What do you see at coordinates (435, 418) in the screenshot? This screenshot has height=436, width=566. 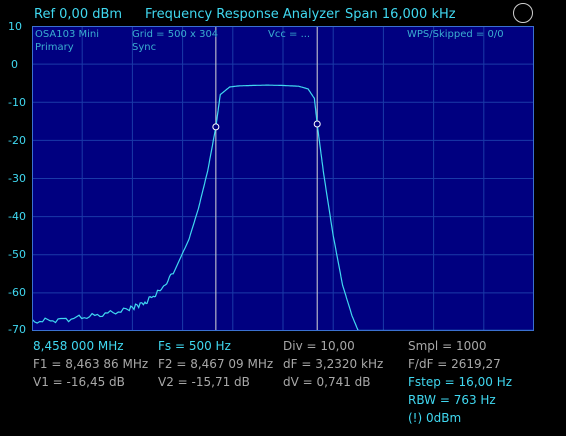 I see `output-level: (!) 0dBm` at bounding box center [435, 418].